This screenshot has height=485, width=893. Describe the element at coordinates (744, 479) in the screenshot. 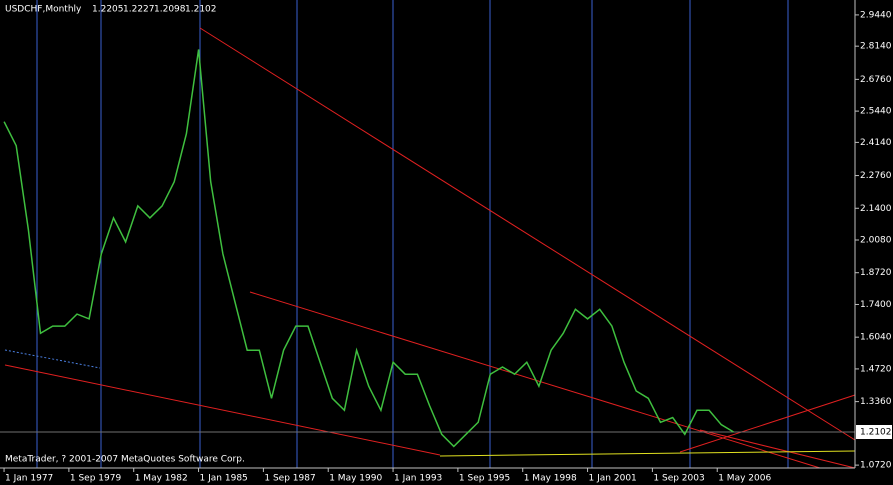

I see `x-tick-label: 1 May 2006` at that location.